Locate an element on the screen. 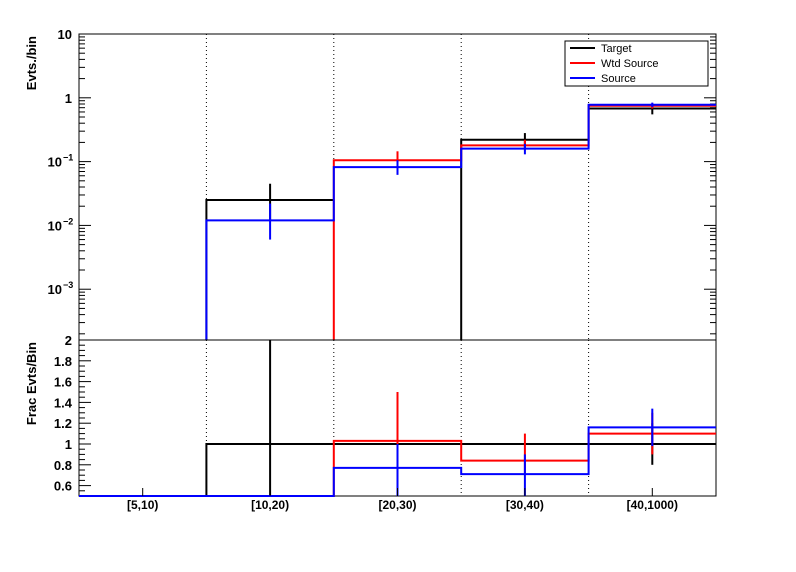 This screenshot has height=572, width=796. legend: Target Wtd Source Source is located at coordinates (636, 63).